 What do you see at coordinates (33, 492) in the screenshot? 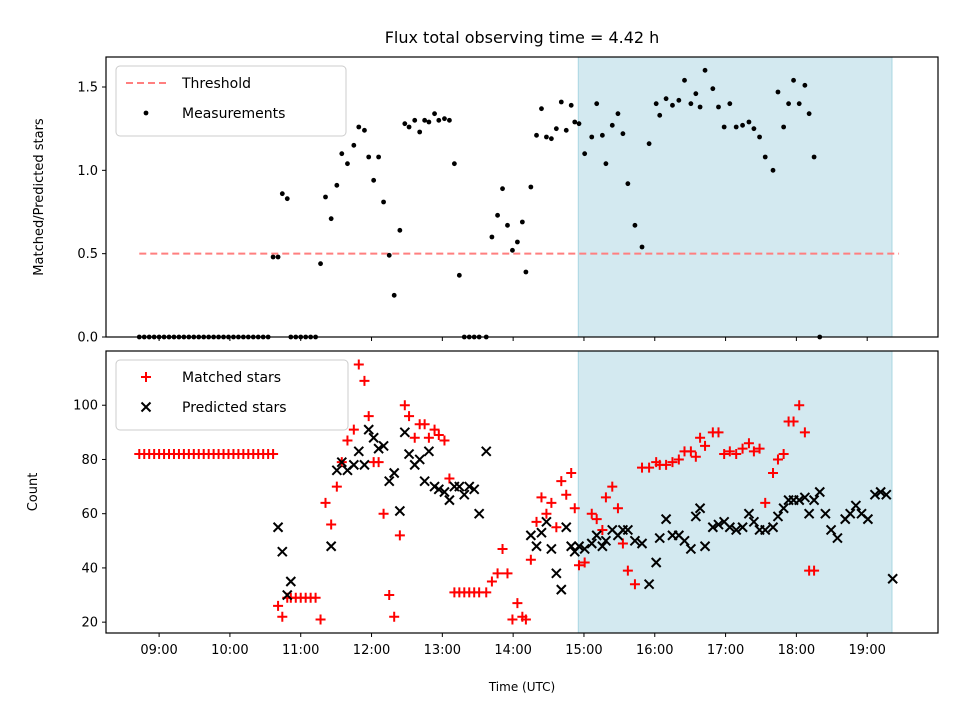
I see `y-axis-label: Count` at bounding box center [33, 492].